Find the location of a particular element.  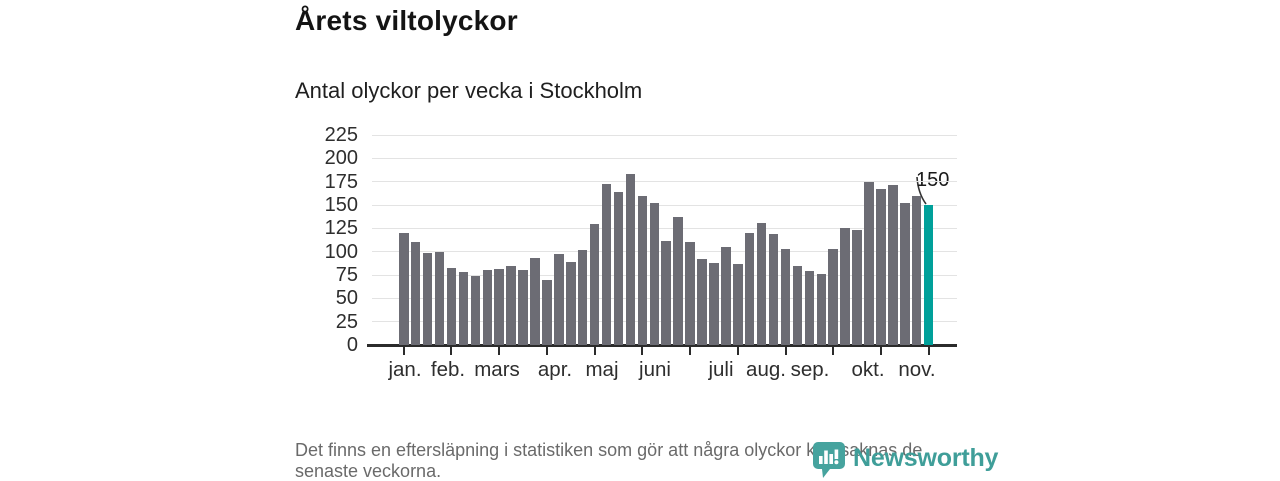

y-axis-tick-label: 200 is located at coordinates (341, 158).